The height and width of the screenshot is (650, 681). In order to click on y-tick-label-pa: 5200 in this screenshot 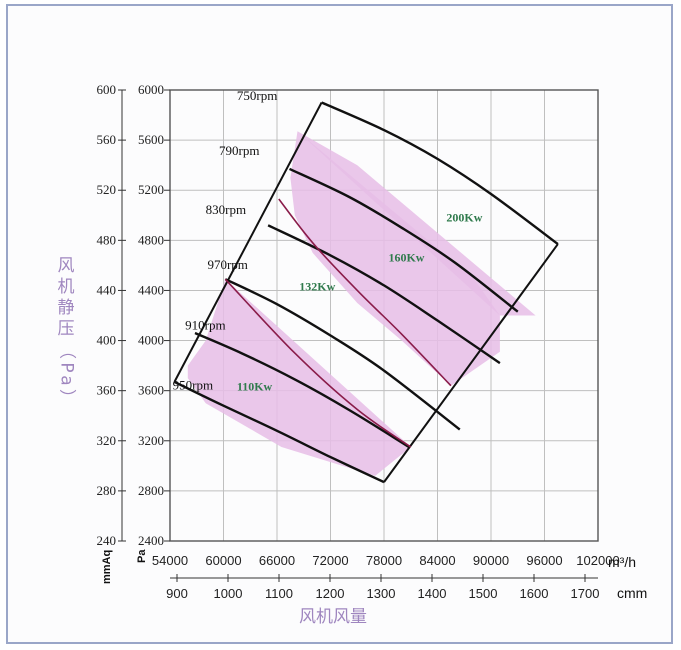, I will do `click(151, 189)`.